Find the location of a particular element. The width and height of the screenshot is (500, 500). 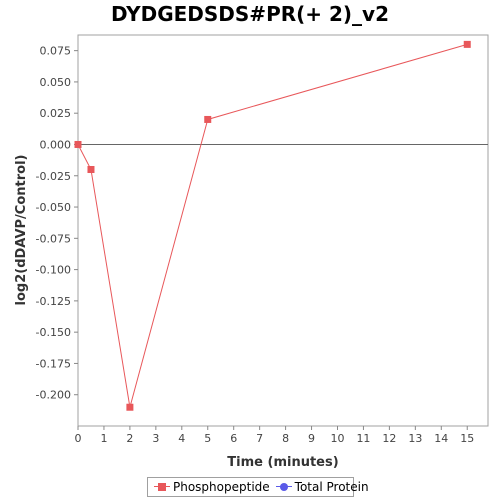

y-tick-label: -0.200 is located at coordinates (53, 395).